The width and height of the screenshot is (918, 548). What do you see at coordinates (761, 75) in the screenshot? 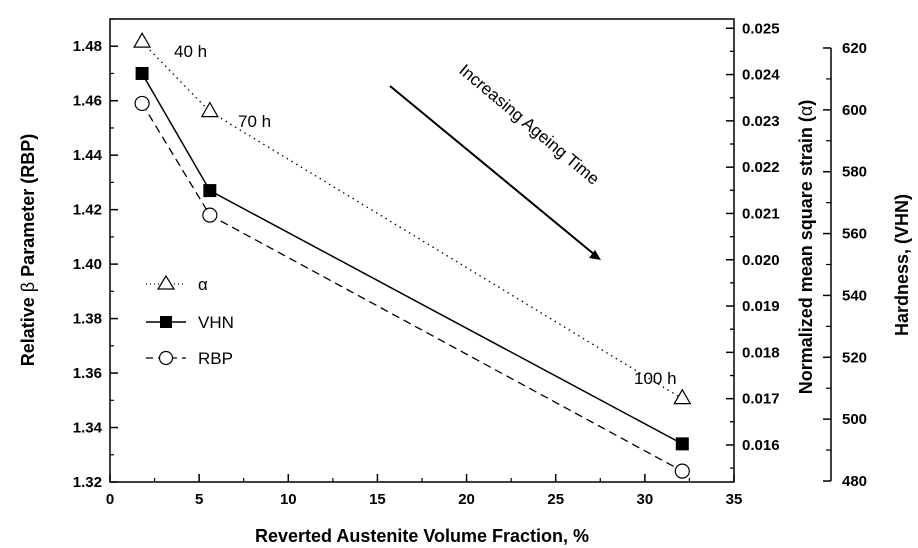
I see `middle-tick-label: 0.024` at bounding box center [761, 75].